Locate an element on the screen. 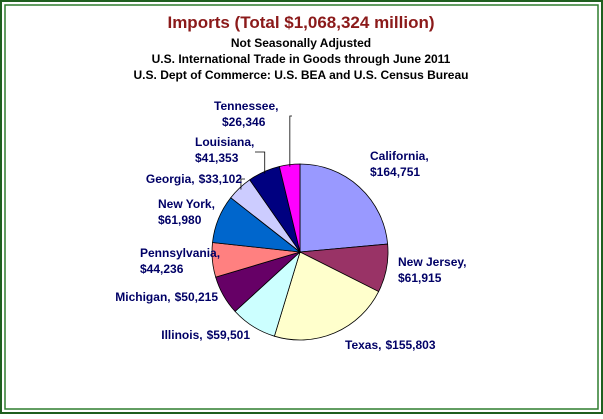 This screenshot has width=603, height=419. category-label: Illinois, is located at coordinates (181, 335).